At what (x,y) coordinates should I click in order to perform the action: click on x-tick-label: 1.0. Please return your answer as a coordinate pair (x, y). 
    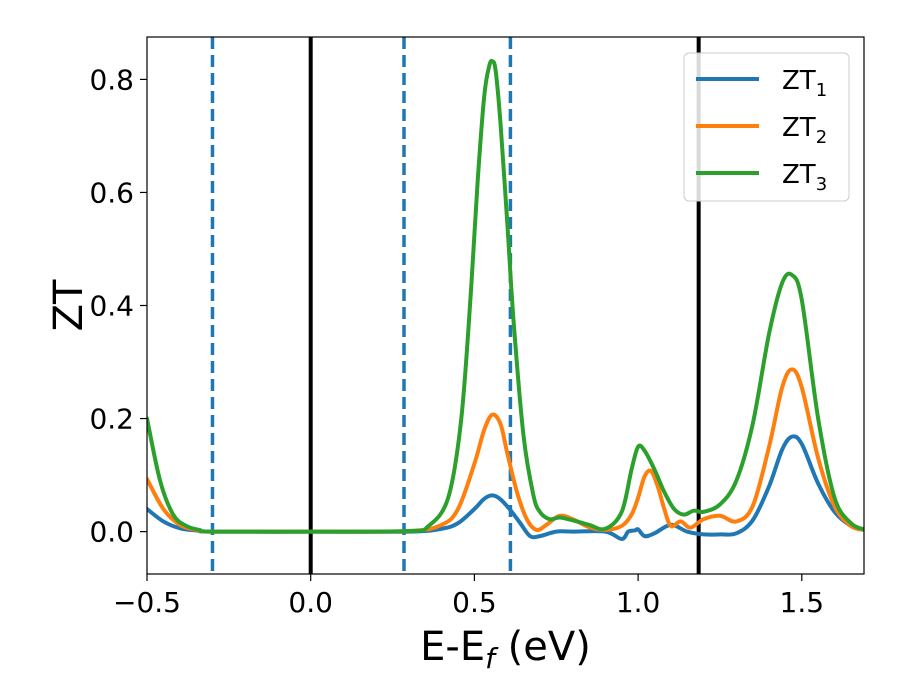
    Looking at the image, I should click on (638, 602).